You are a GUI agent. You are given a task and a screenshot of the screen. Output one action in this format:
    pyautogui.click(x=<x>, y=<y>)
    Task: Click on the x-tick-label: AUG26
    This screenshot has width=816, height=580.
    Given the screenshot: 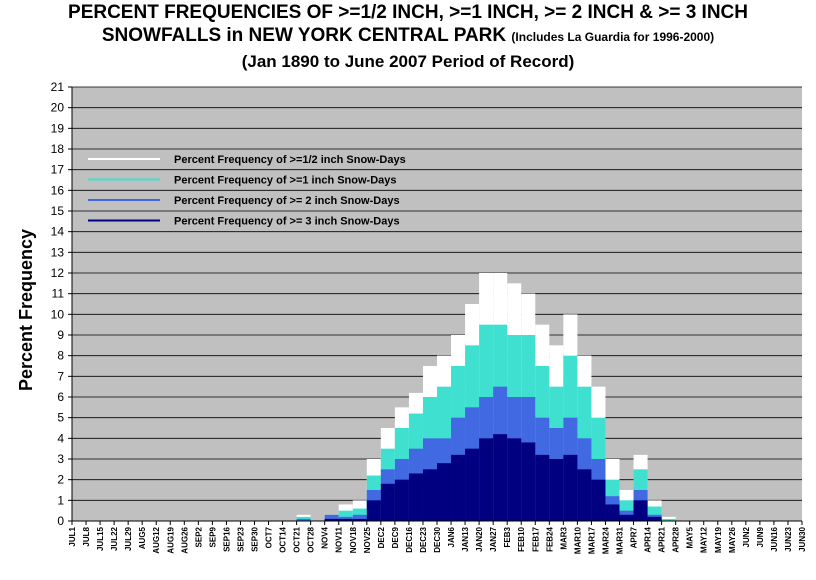 What is the action you would take?
    pyautogui.click(x=184, y=539)
    